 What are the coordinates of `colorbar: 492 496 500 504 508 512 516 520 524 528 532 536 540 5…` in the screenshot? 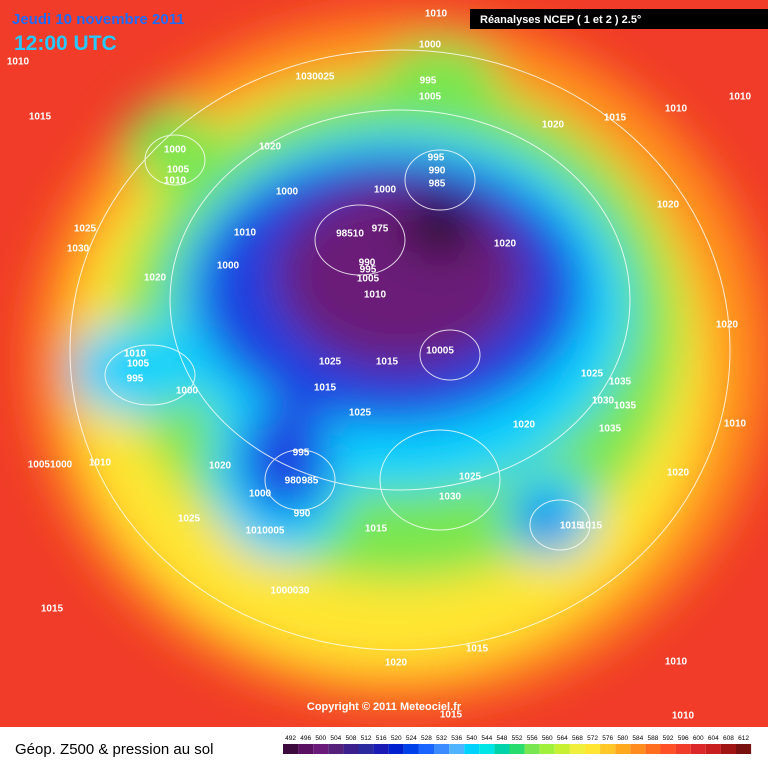 It's located at (517, 744).